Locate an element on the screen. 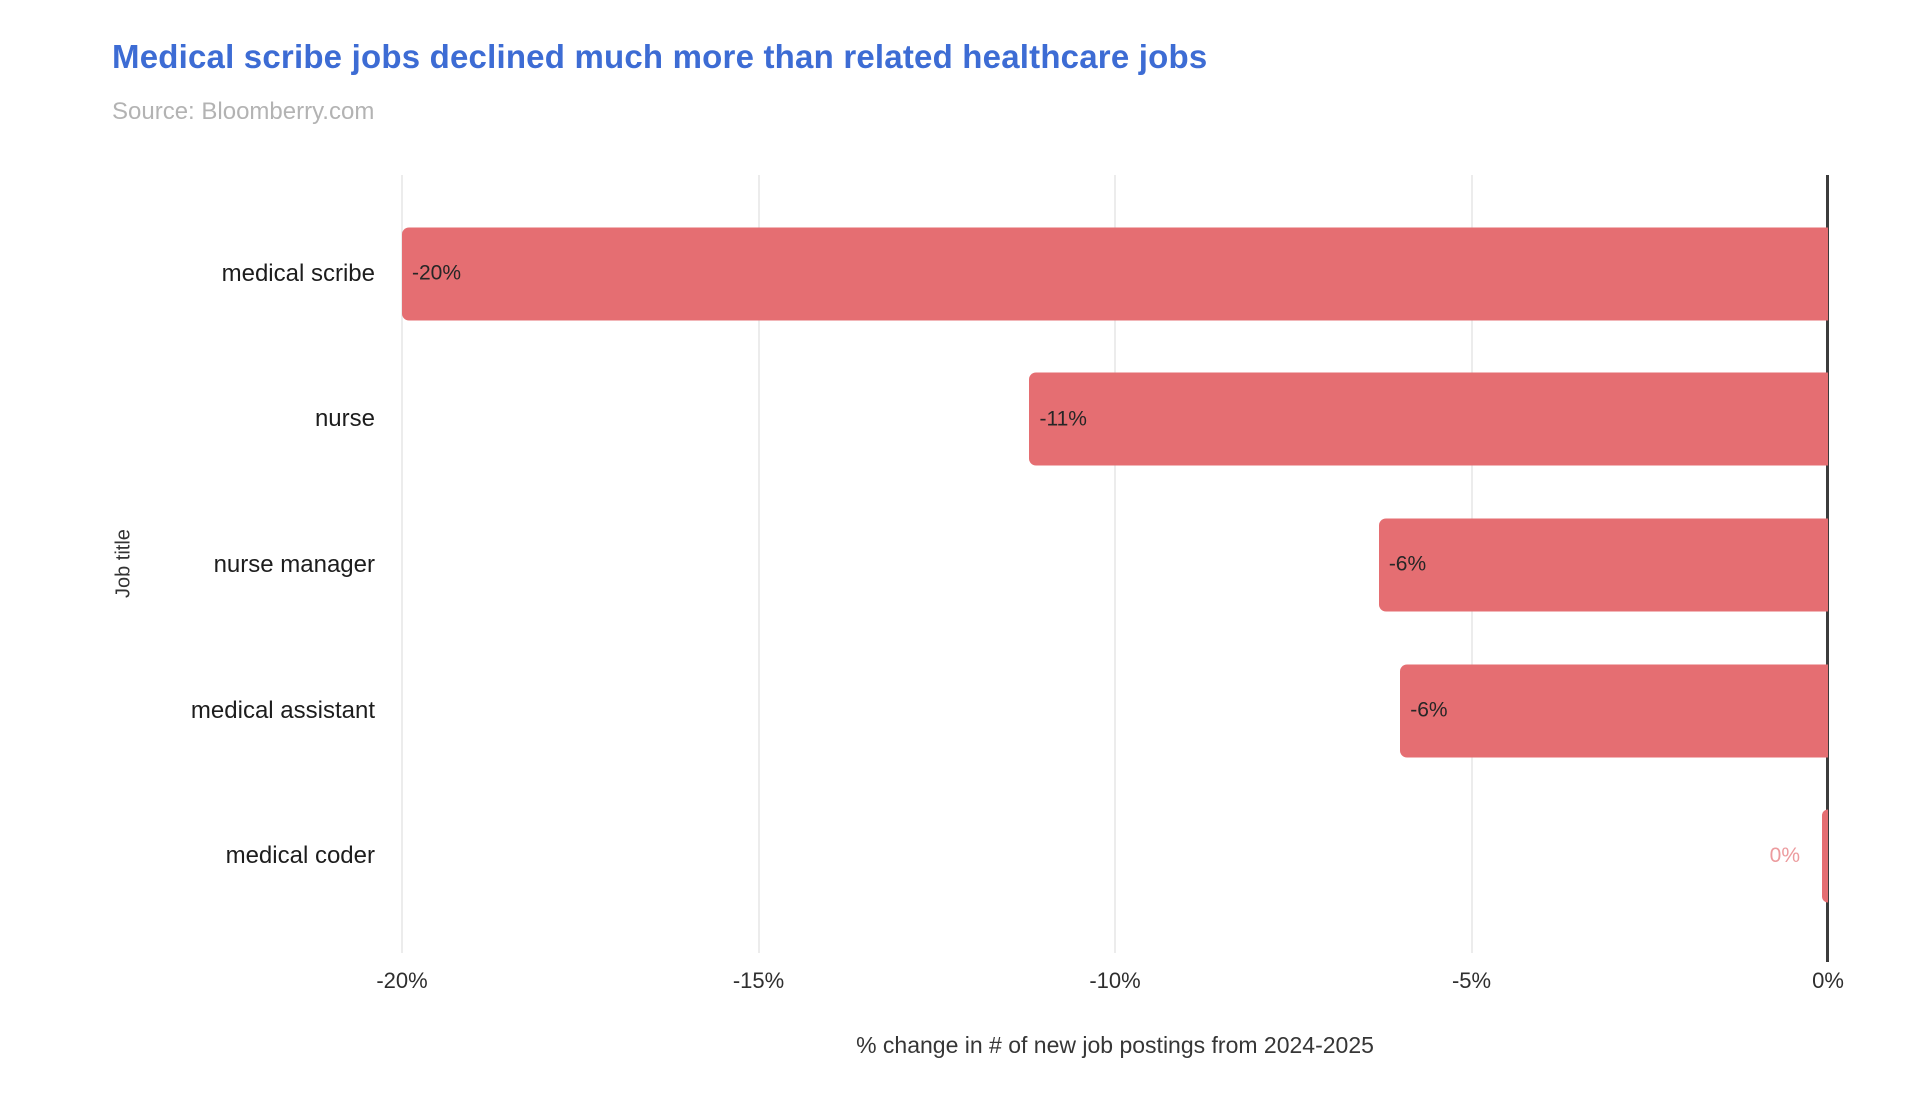 This screenshot has width=1920, height=1119. chart-source: Source: Bloomberry.com is located at coordinates (243, 111).